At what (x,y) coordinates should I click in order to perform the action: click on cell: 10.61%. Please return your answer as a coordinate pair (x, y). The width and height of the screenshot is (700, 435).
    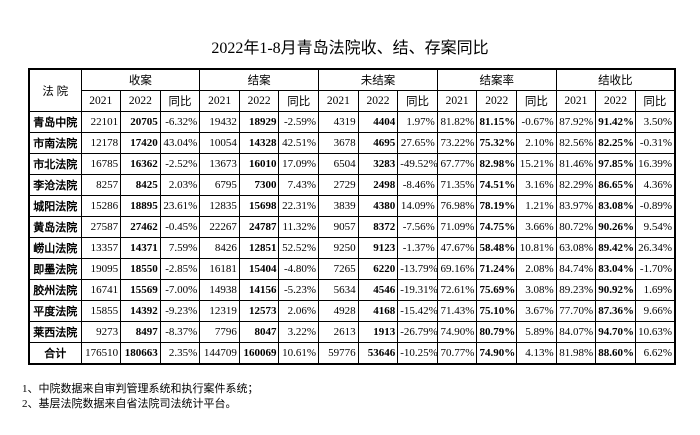
    Looking at the image, I should click on (299, 353).